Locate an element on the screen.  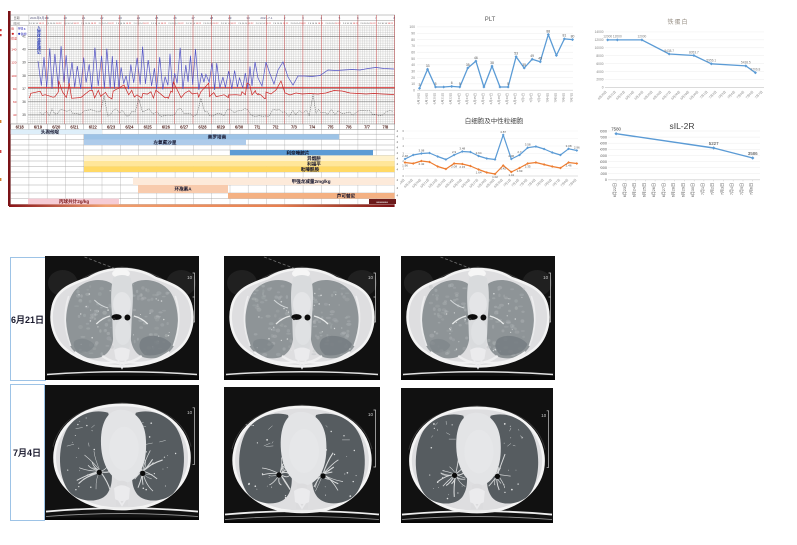
svg-text: 2021-7-1 is located at coordinates (266, 18).